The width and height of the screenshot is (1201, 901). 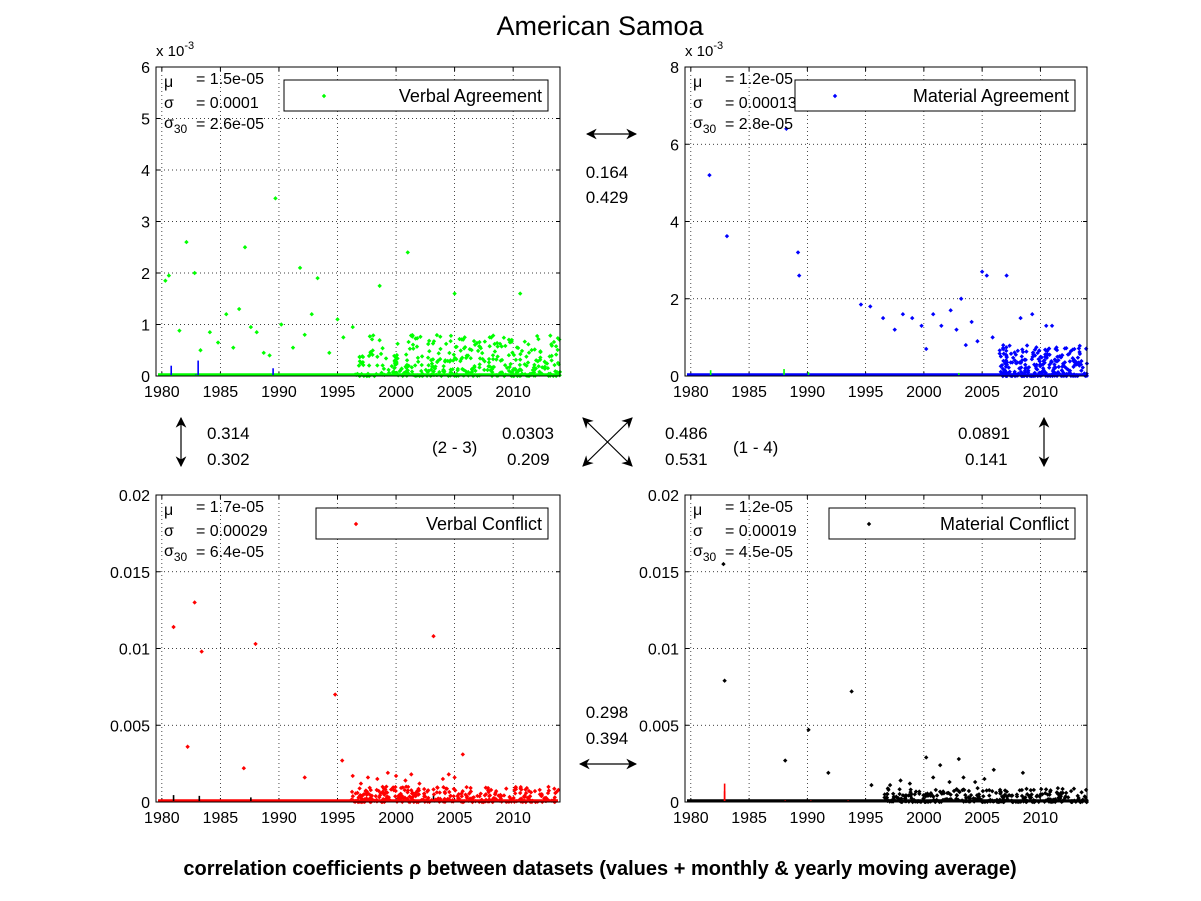 What do you see at coordinates (686, 459) in the screenshot?
I see `corr-1-4-average: 0.531` at bounding box center [686, 459].